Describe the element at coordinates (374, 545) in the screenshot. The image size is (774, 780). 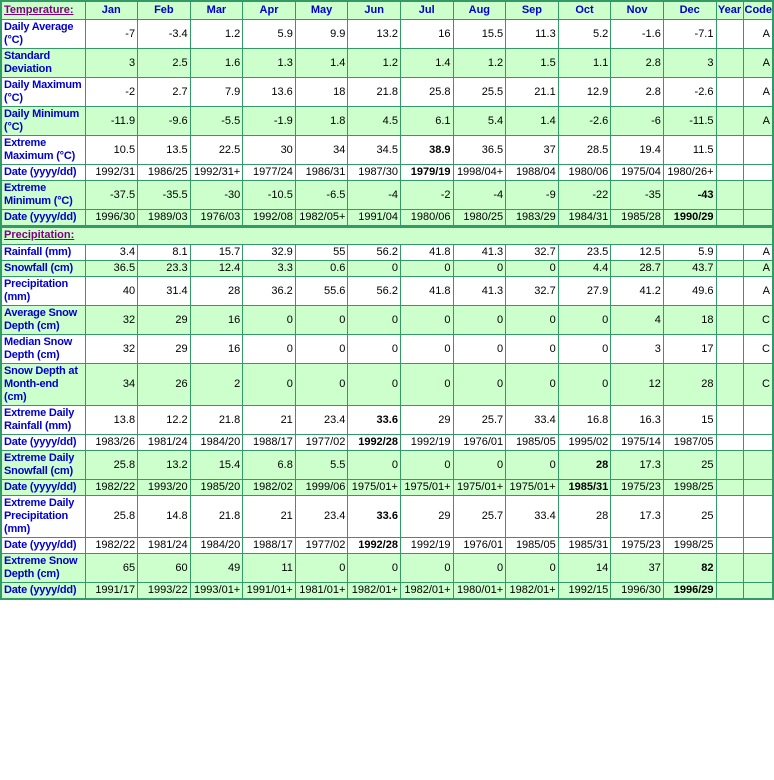
I see `data-cell: 1992/28` at that location.